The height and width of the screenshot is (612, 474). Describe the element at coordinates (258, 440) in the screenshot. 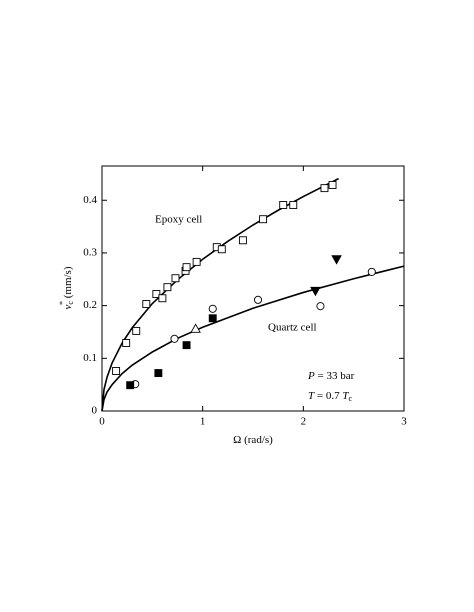

I see `x-label-unit: (rad/s)` at that location.